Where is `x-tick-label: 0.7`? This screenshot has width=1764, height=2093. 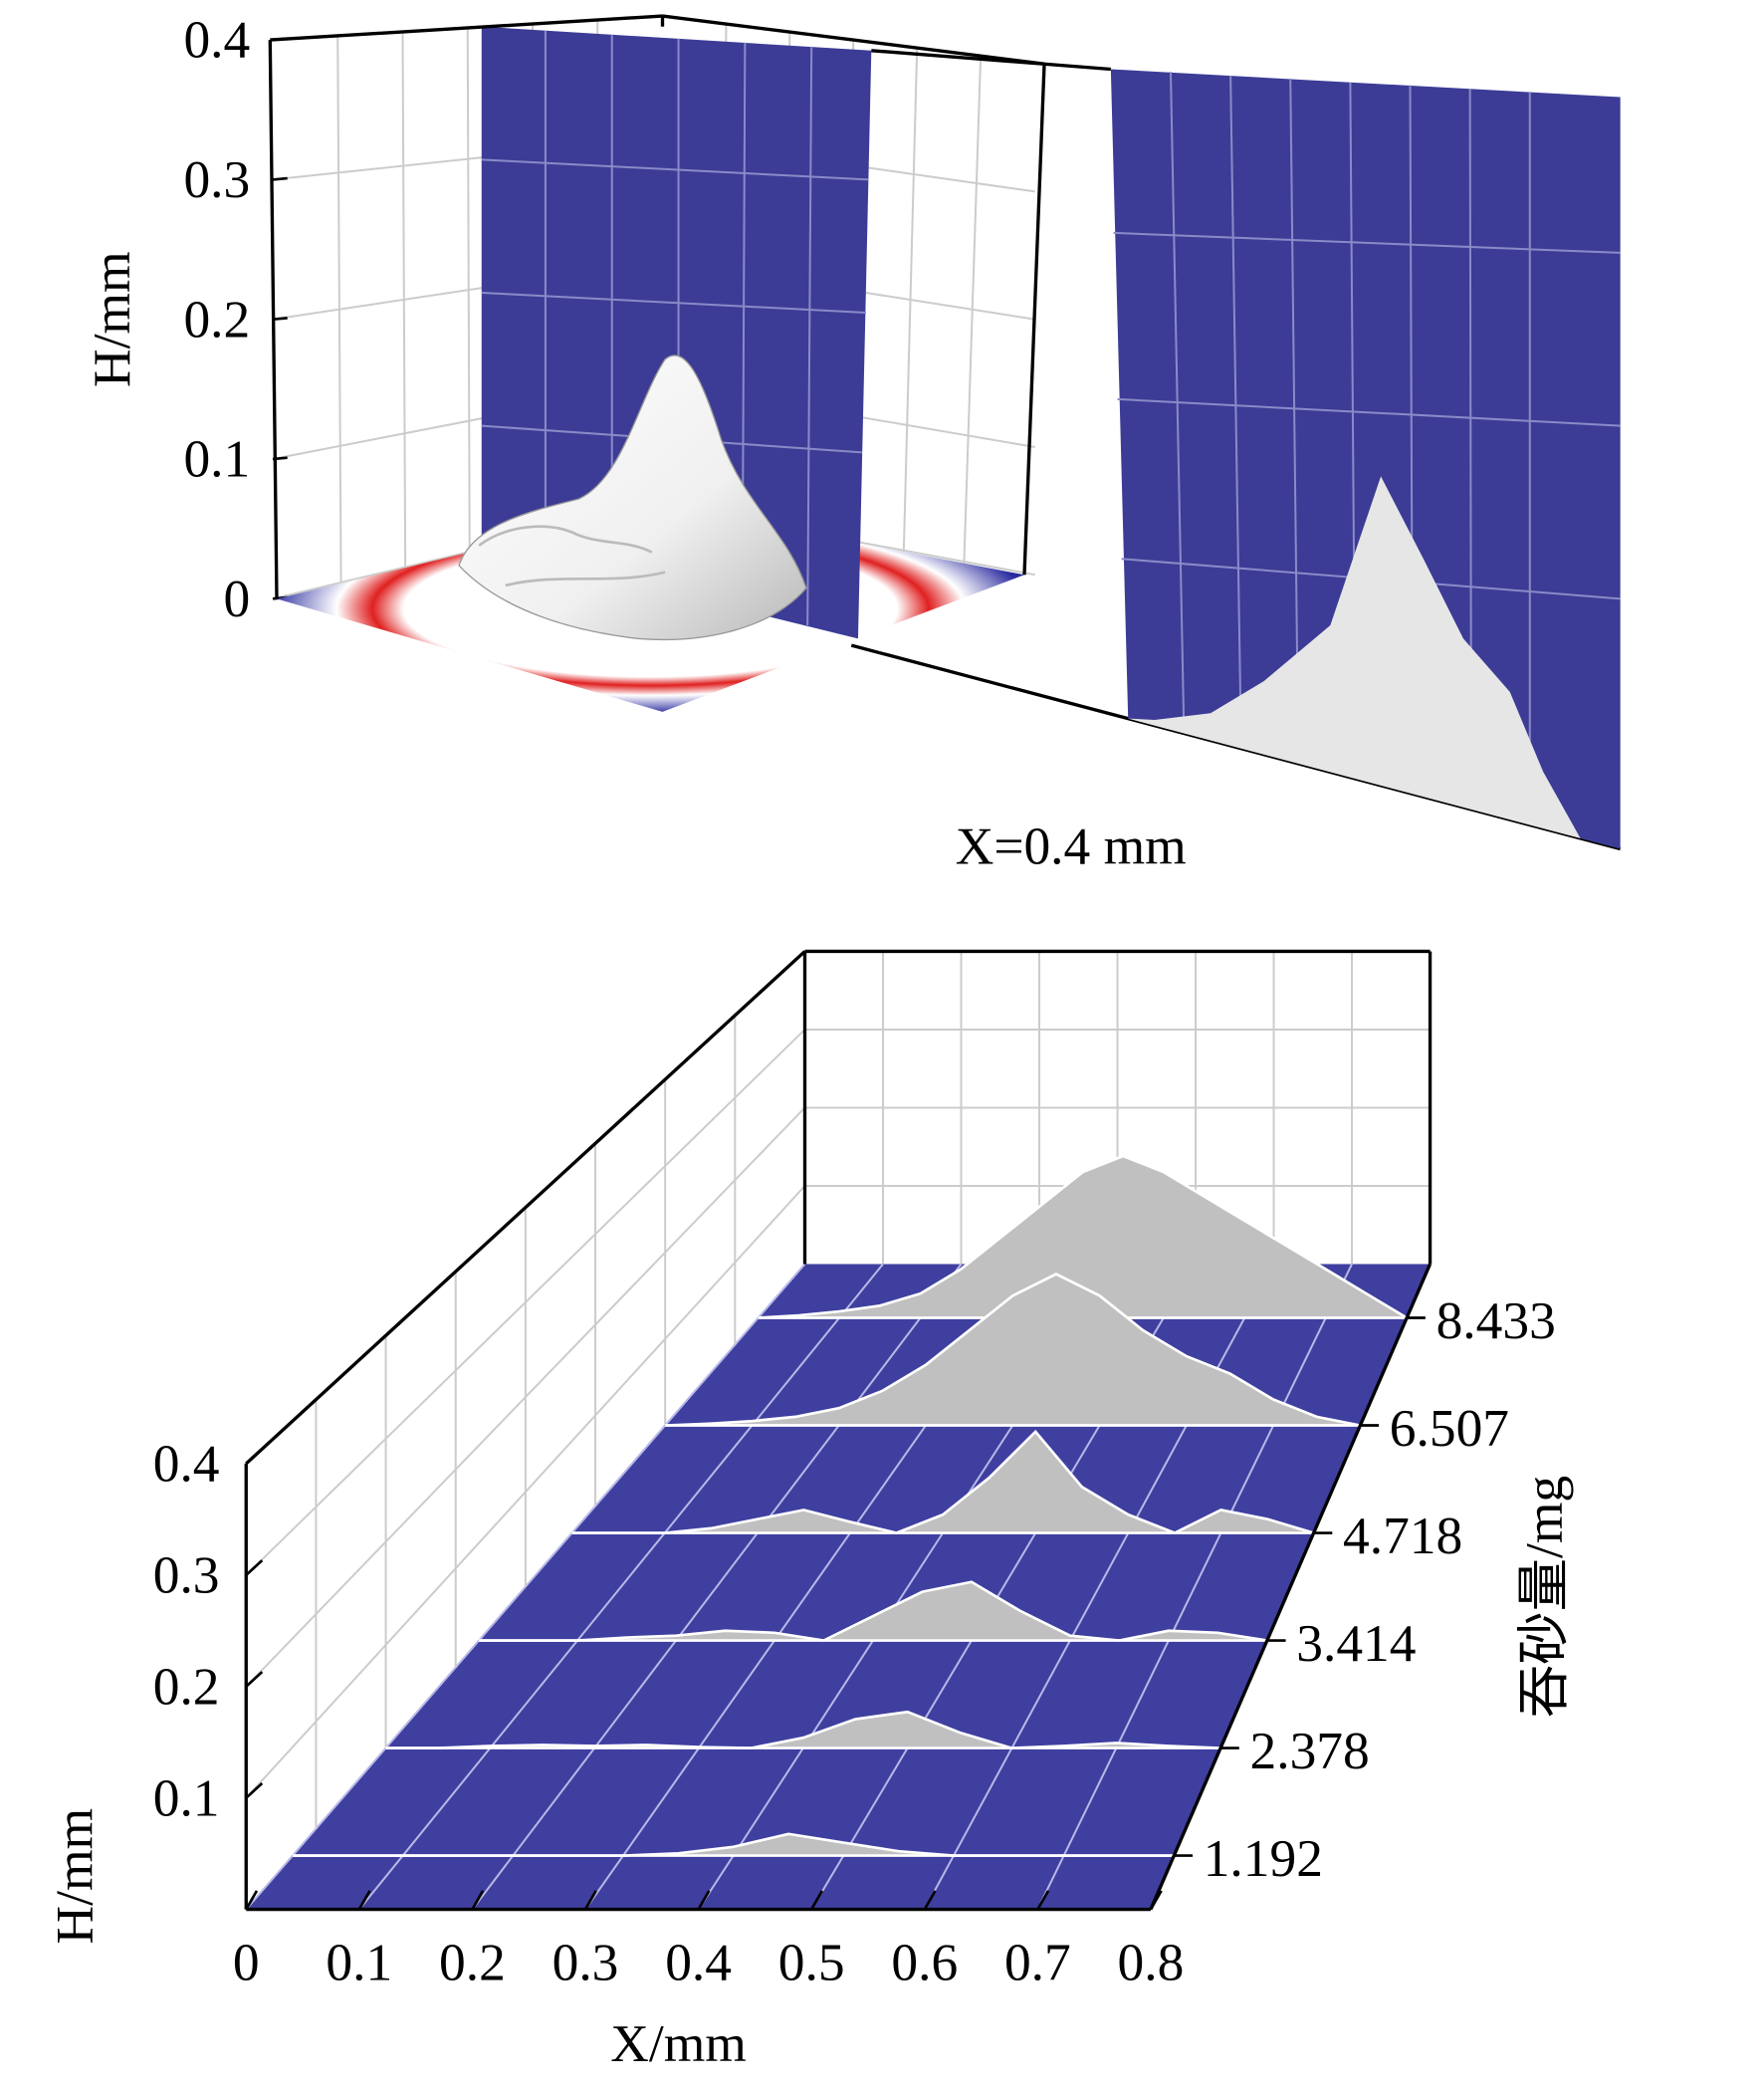
x-tick-label: 0.7 is located at coordinates (1037, 1962).